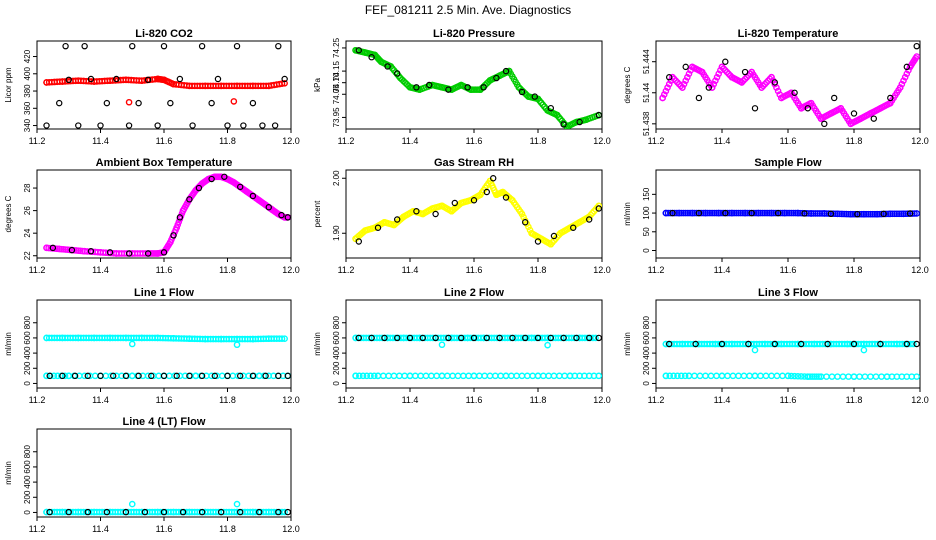  I want to click on y-tick-label: 51.438, so click(646, 123).